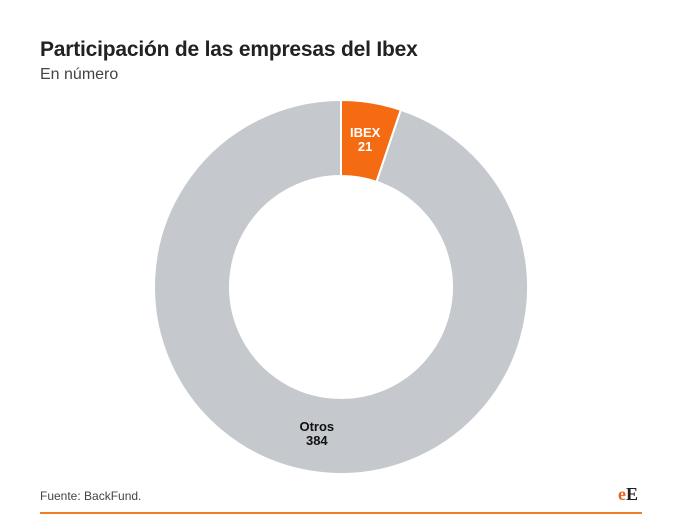 The height and width of the screenshot is (522, 676). What do you see at coordinates (365, 132) in the screenshot?
I see `slice-label-name: IBEX` at bounding box center [365, 132].